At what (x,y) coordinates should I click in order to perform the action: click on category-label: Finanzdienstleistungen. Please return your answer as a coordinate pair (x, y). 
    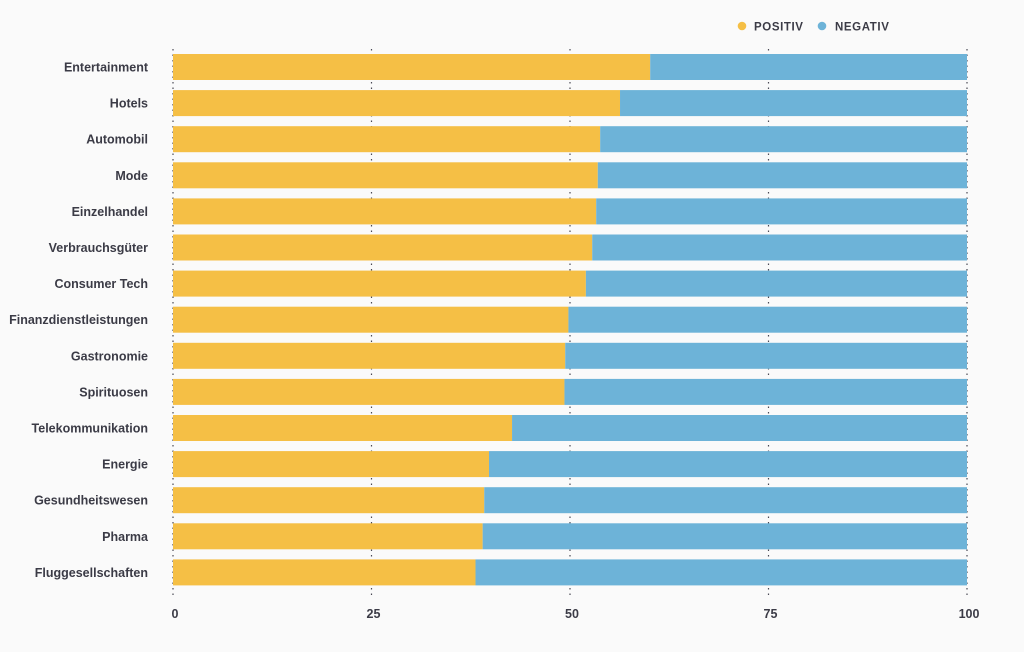
    Looking at the image, I should click on (78, 320).